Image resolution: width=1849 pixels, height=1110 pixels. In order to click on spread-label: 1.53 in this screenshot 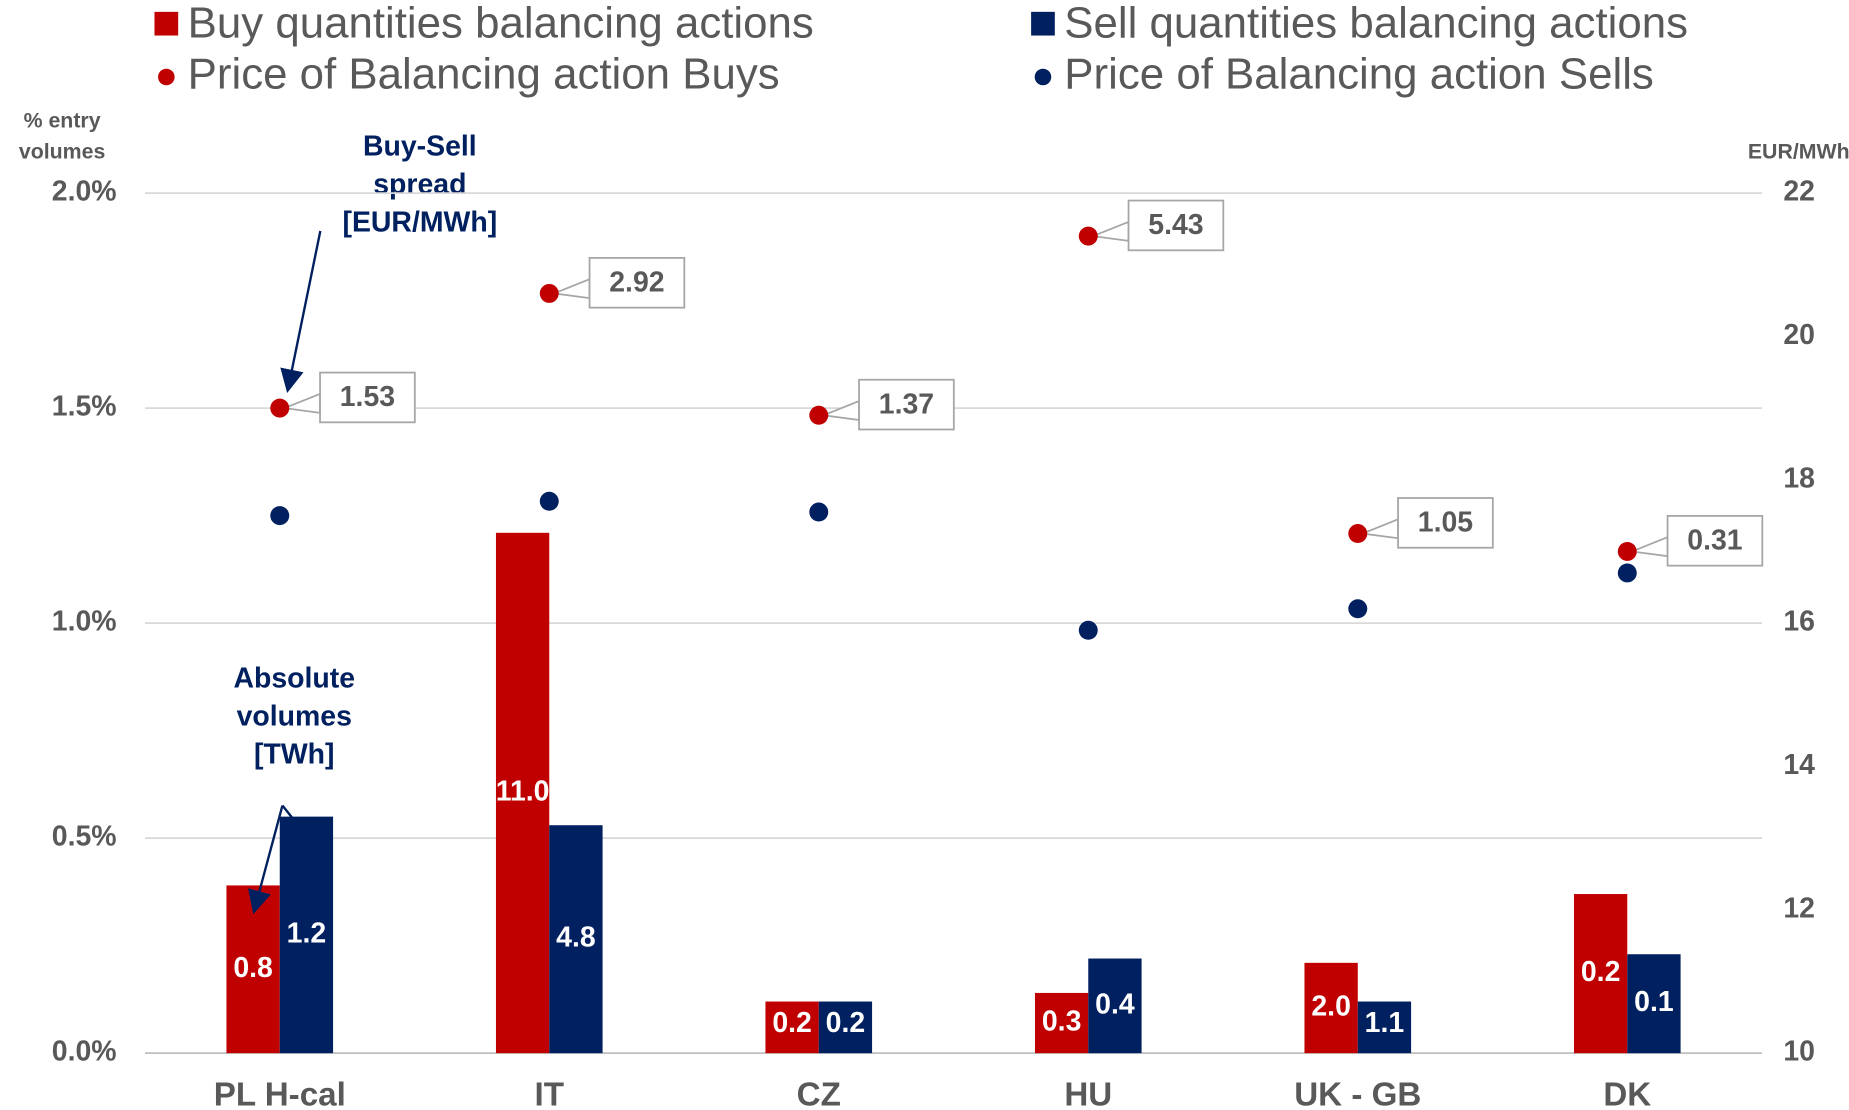, I will do `click(367, 397)`.